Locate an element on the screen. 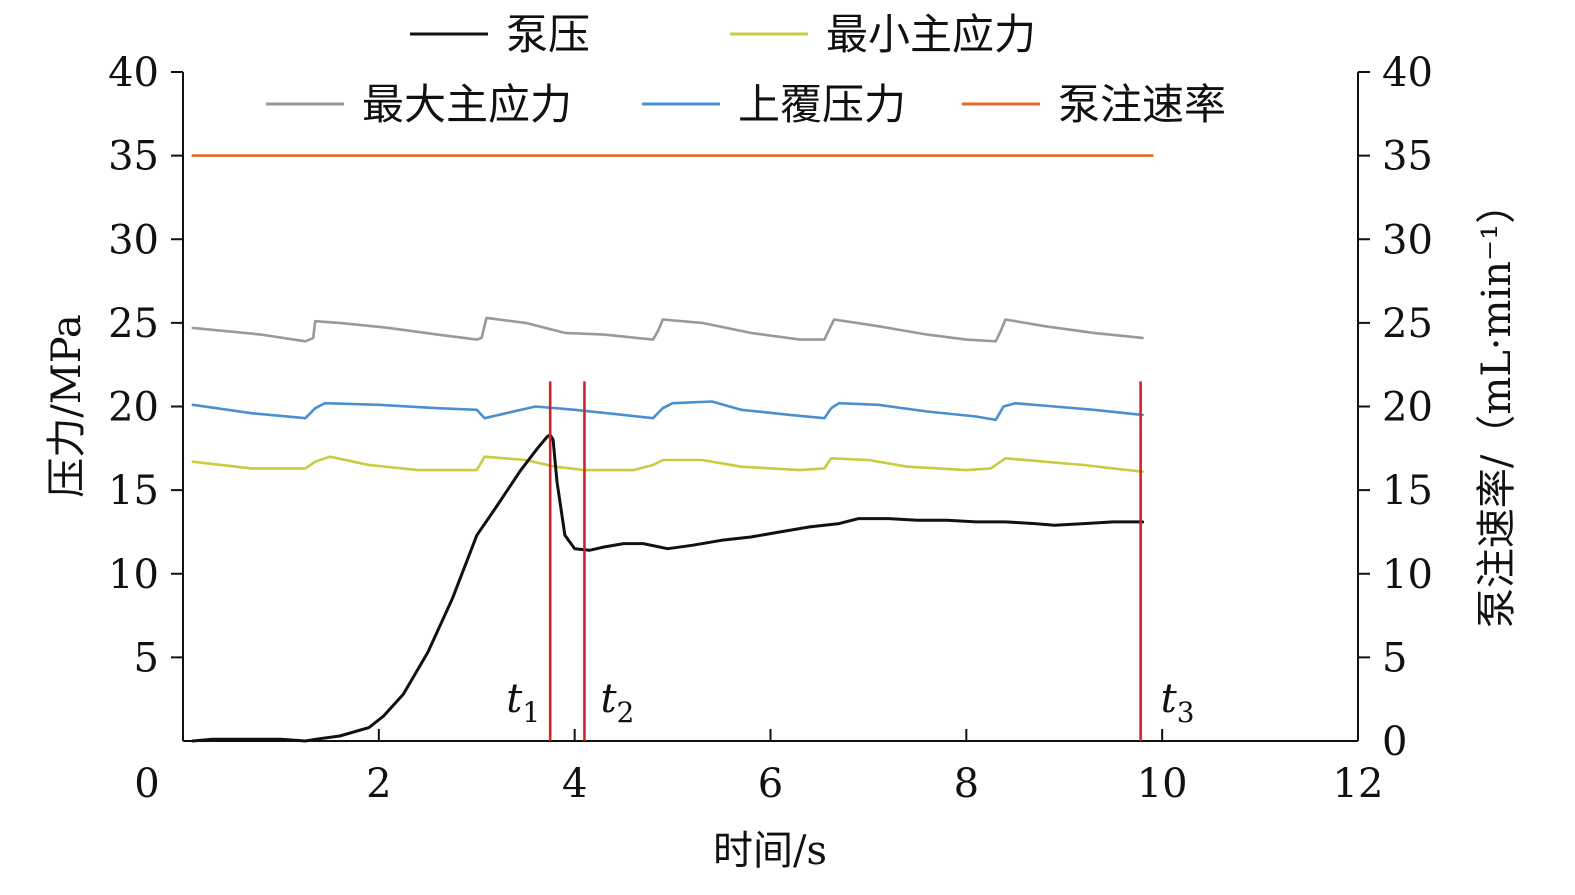  x-axis-title: 时间/s is located at coordinates (770, 851).